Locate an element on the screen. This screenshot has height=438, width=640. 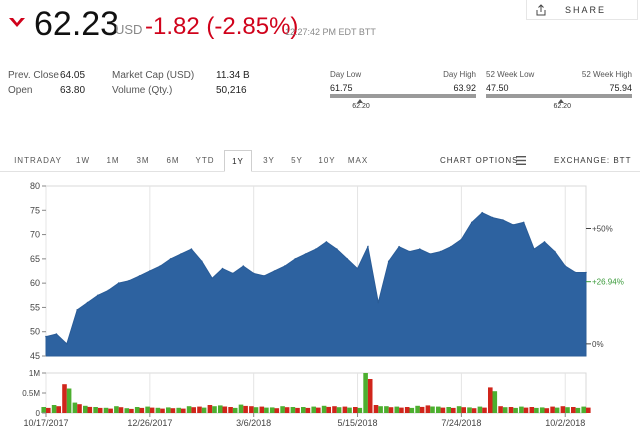
chart-options-button: CHART OPTIONS is located at coordinates (479, 160).